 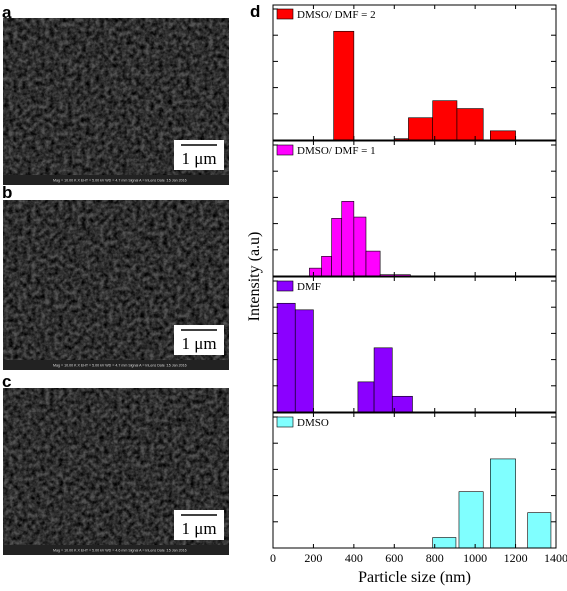 I want to click on x-tick-label: 1400, so click(x=555, y=558).